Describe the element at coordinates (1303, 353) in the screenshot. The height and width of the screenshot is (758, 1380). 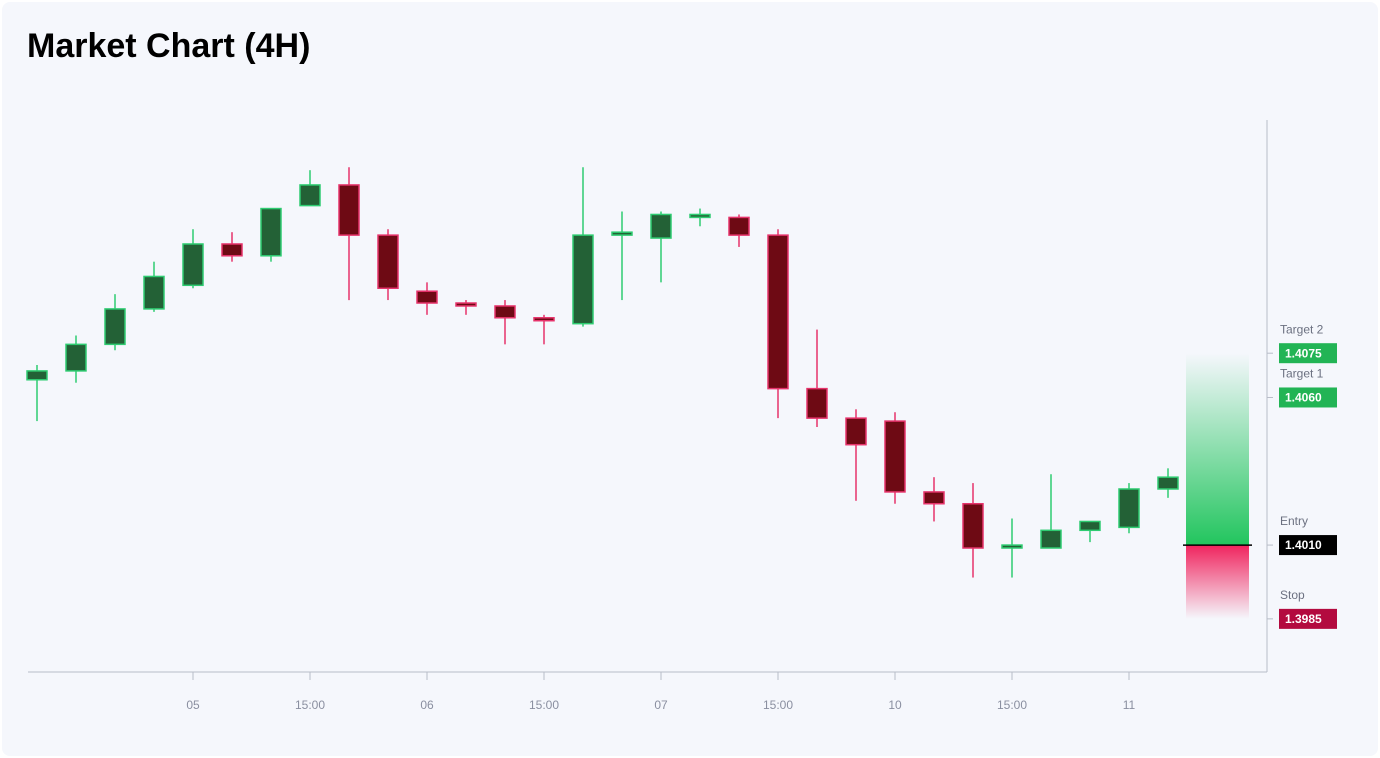
I see `level-value: 1.4075` at that location.